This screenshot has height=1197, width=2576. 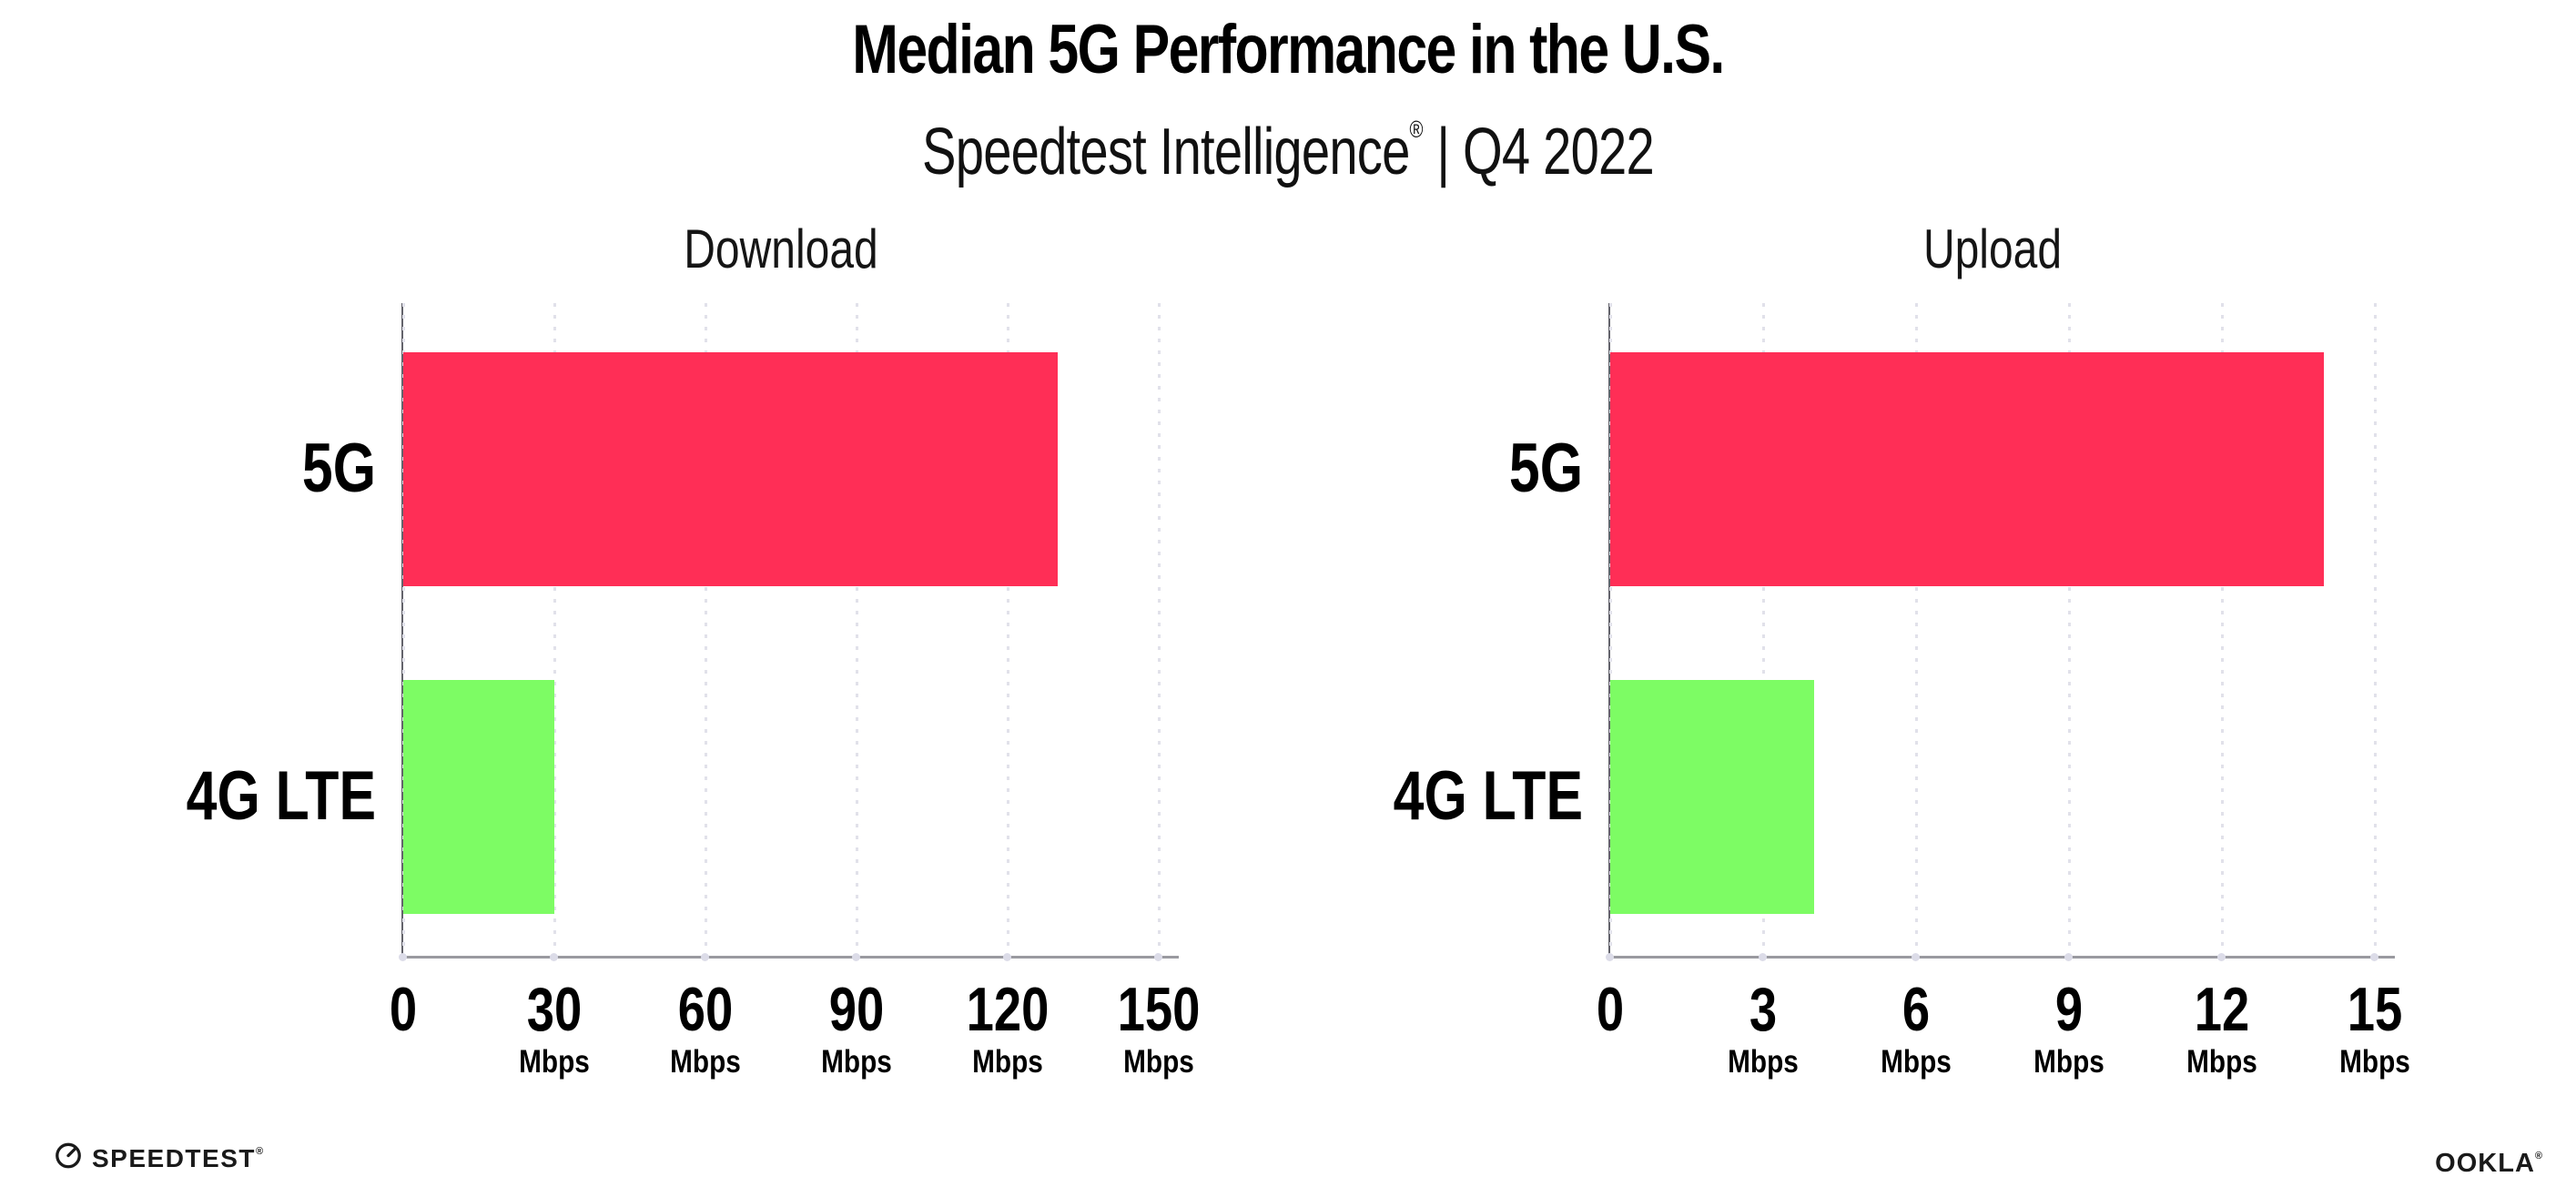 I want to click on tick-value: 15, so click(x=2375, y=1010).